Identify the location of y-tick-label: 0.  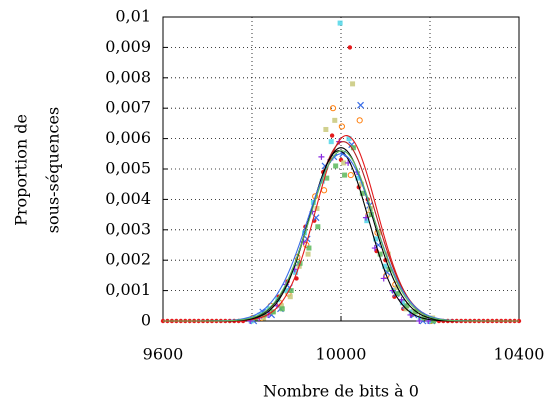
(146, 320).